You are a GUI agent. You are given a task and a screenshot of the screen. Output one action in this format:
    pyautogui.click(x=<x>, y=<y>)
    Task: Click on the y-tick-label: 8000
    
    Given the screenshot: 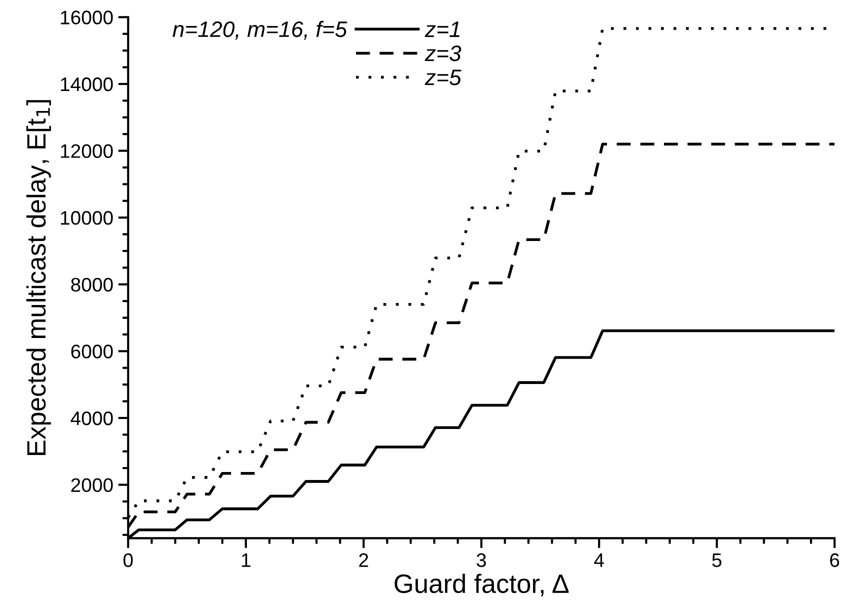 What is the action you would take?
    pyautogui.click(x=92, y=285)
    